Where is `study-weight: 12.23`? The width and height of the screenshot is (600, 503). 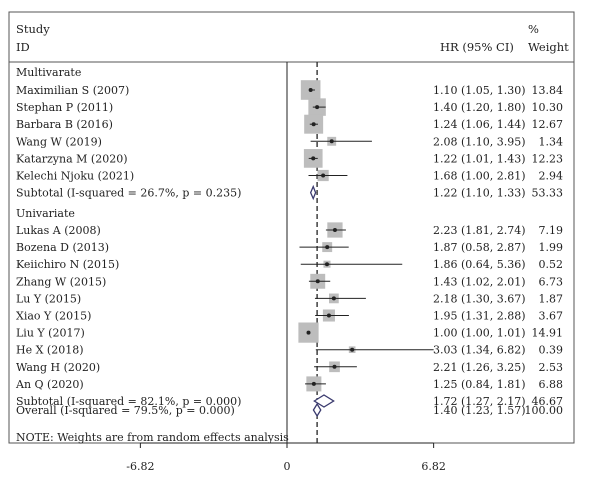
study-weight: 12.23 is located at coordinates (548, 158).